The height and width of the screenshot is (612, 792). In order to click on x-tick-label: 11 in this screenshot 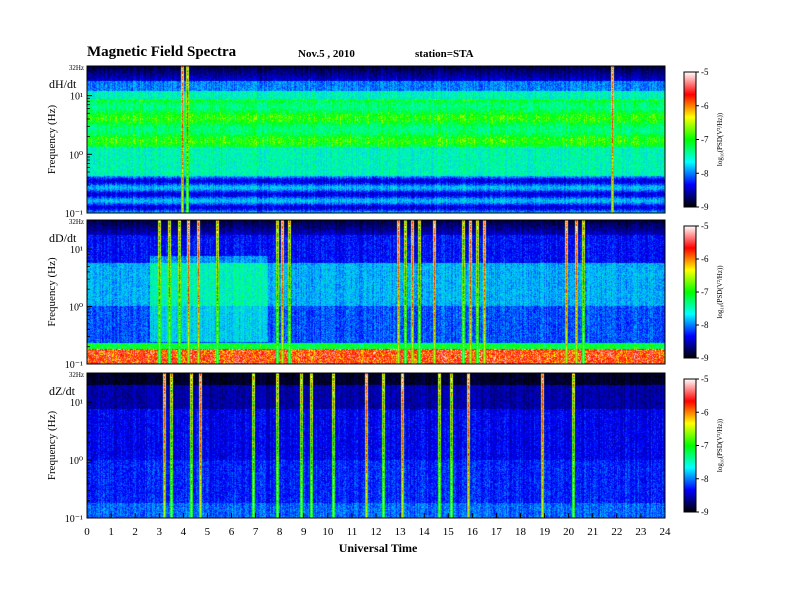, I will do `click(352, 532)`.